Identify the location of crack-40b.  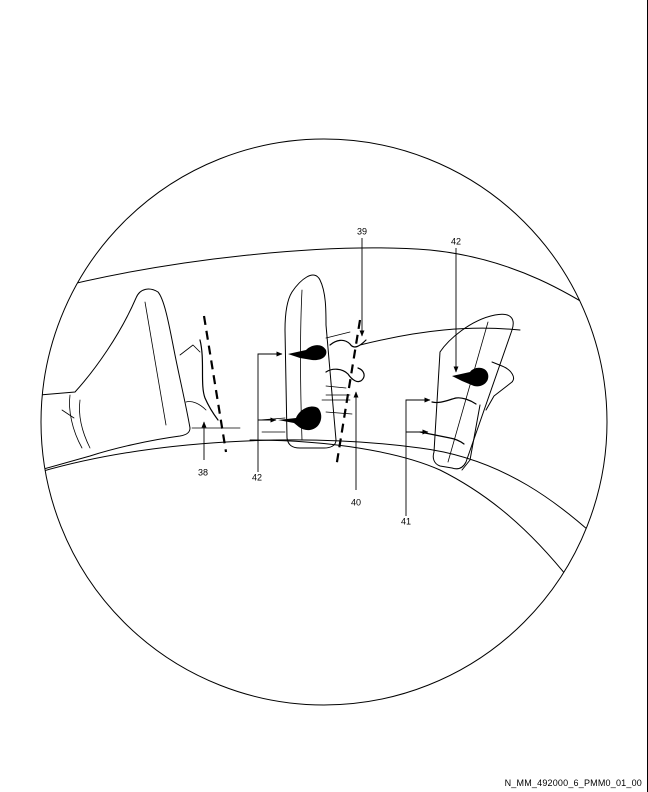
(336, 393).